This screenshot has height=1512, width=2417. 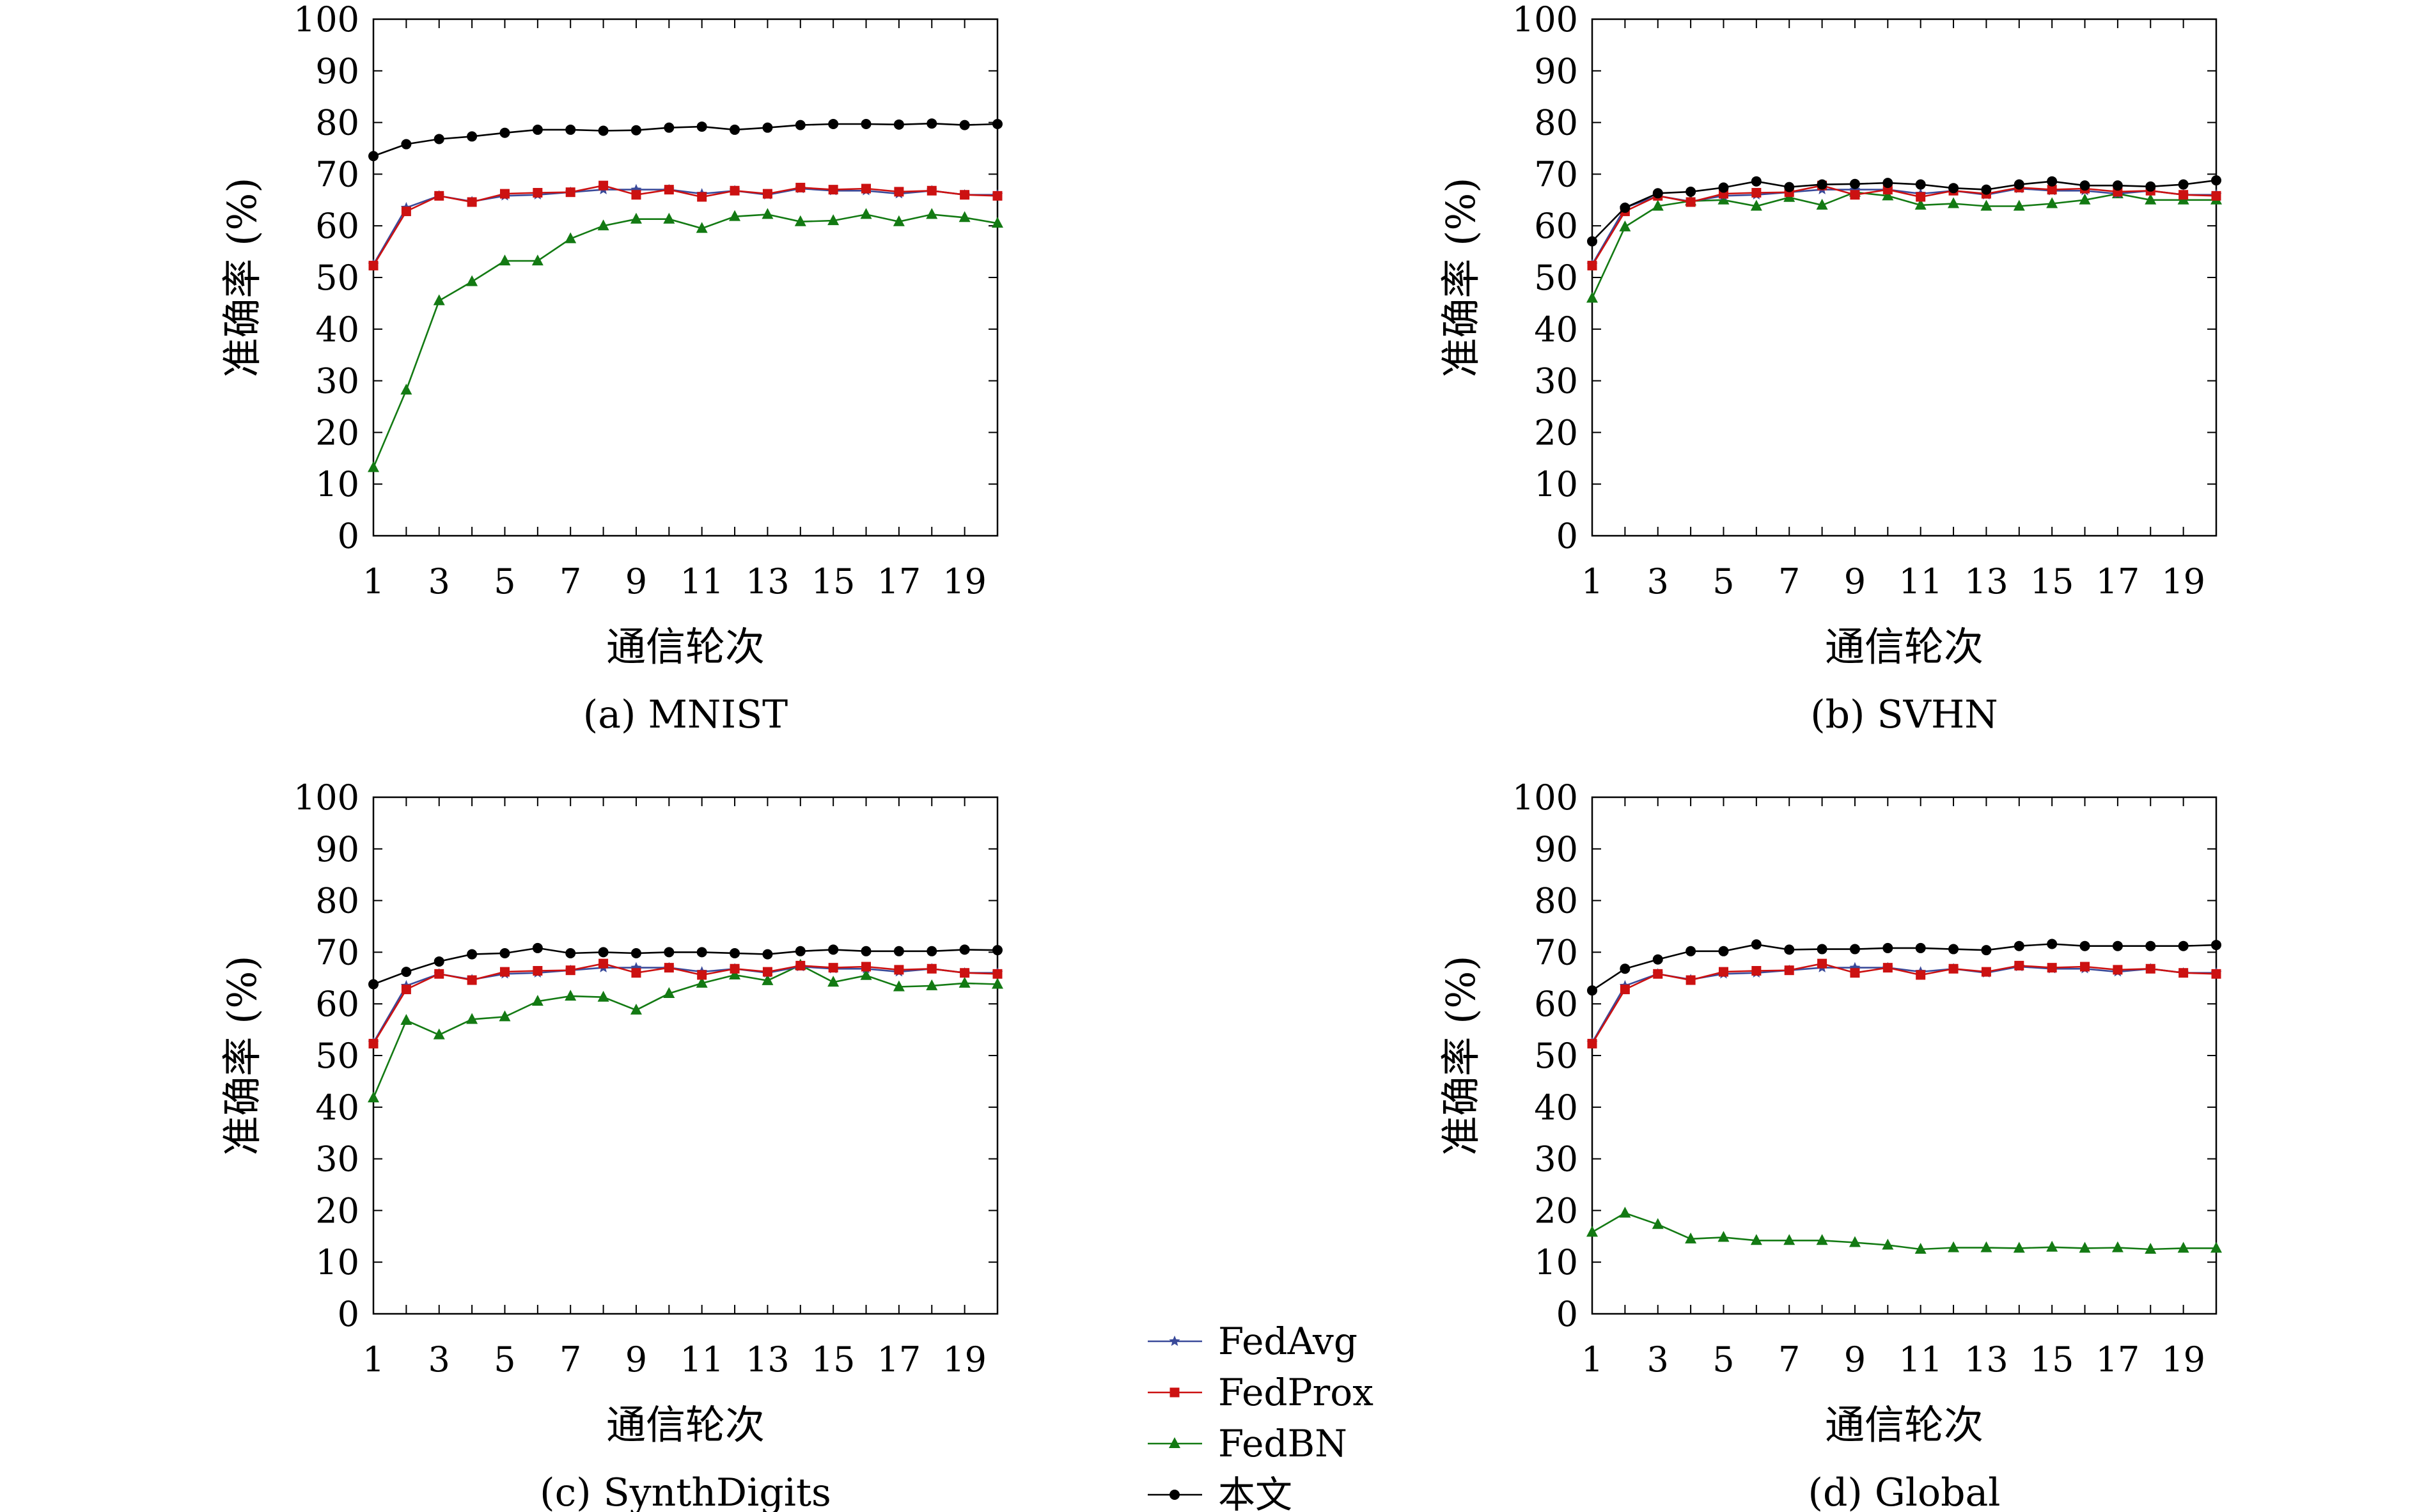 What do you see at coordinates (1260, 1416) in the screenshot?
I see `legend: FedAvg FedProx FedBN 本文` at bounding box center [1260, 1416].